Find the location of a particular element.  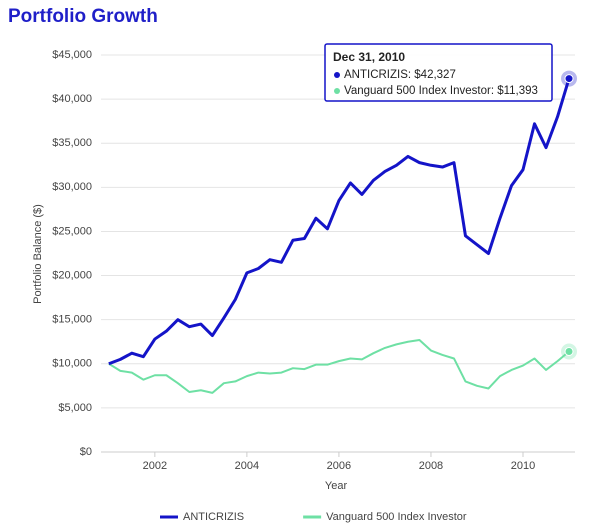

y-tick-label: $10,000 is located at coordinates (72, 364).